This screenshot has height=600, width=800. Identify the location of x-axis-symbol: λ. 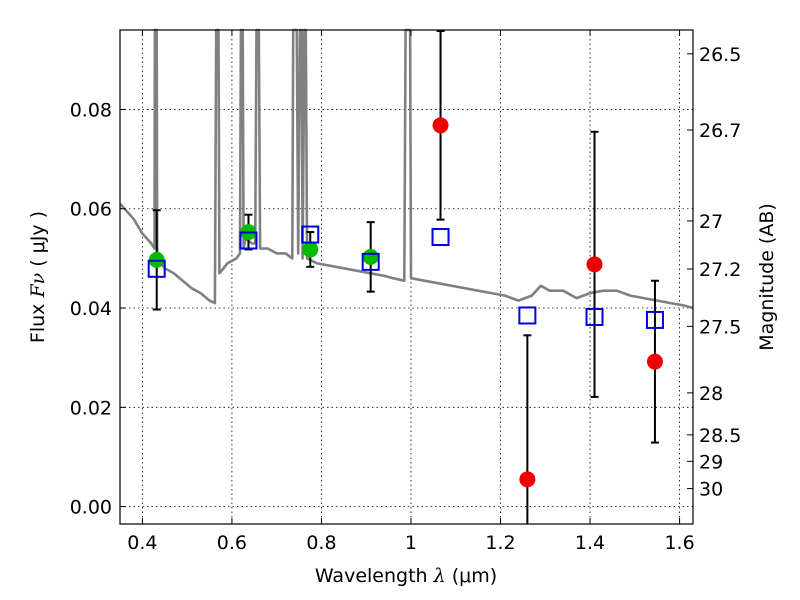
(439, 576).